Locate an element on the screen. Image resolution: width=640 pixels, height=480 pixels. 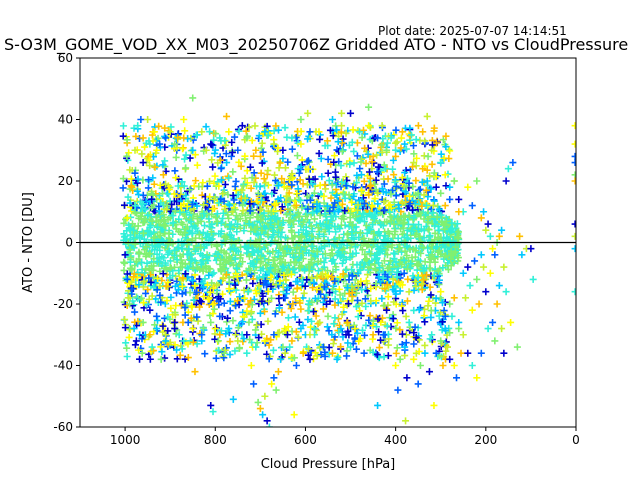
y-axis-label: ATO - NTO [DU] is located at coordinates (28, 242).